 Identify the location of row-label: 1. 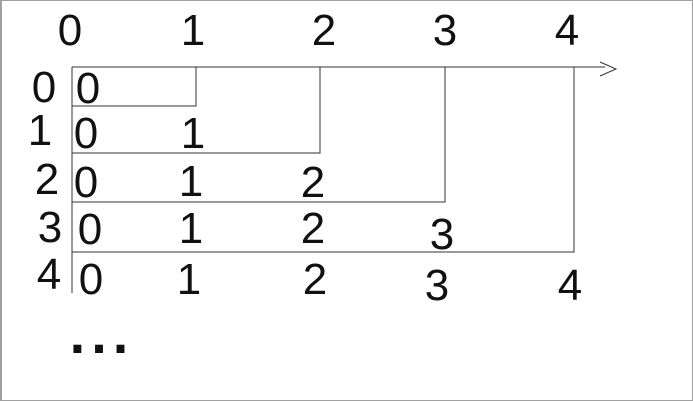
(40, 130).